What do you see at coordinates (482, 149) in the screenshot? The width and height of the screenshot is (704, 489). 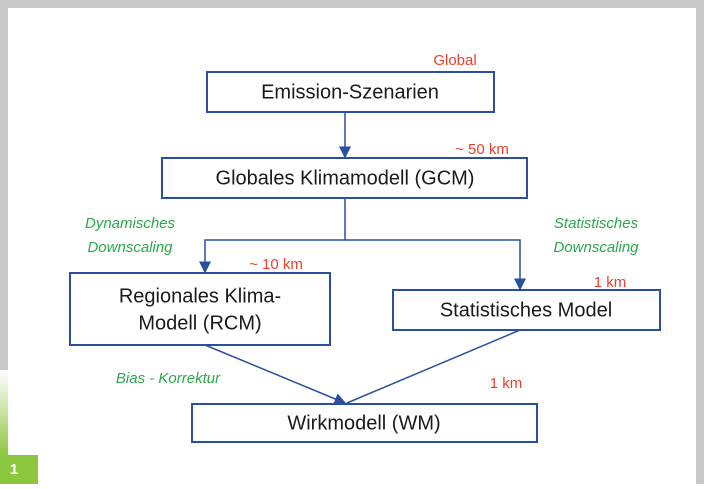 I see `scale-label: ~ 50 km` at bounding box center [482, 149].